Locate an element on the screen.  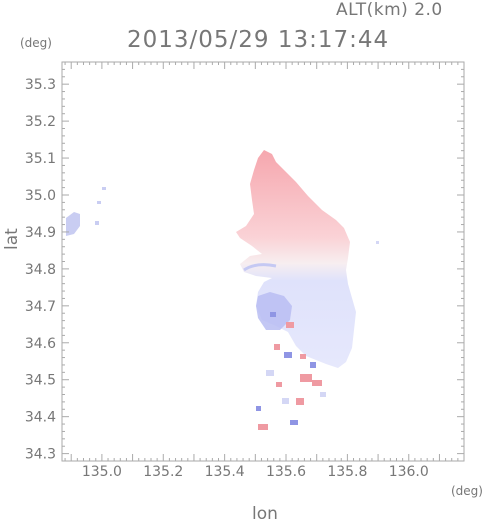
y-tick-label: 34.9 is located at coordinates (40, 233).